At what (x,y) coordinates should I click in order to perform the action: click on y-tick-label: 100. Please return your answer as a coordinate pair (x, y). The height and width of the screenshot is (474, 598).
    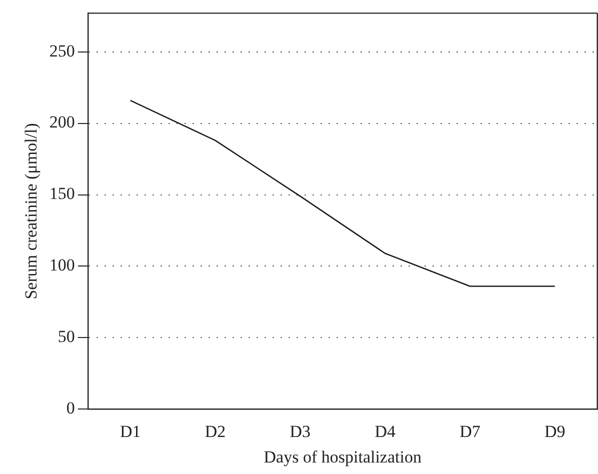
    Looking at the image, I should click on (62, 265).